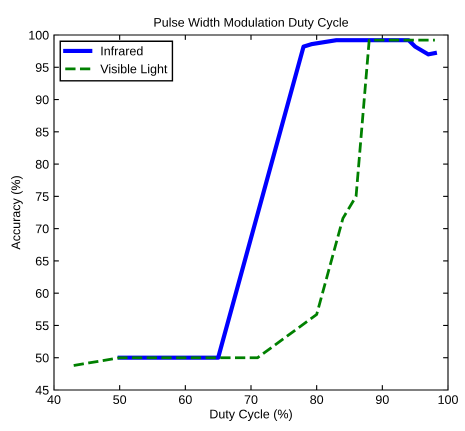  Describe the element at coordinates (42, 325) in the screenshot. I see `y-tick-label: 55` at that location.